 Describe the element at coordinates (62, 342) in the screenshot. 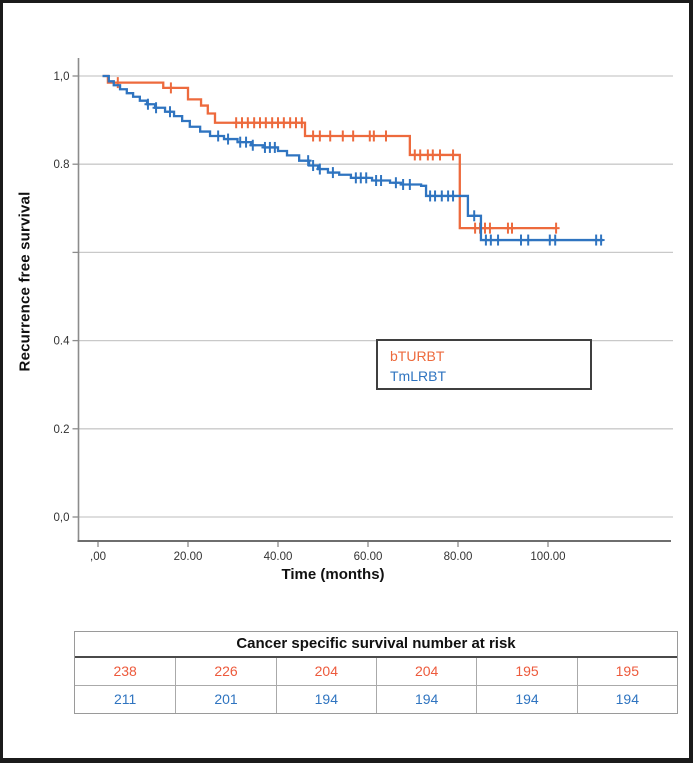

I see `y-tick-label: 0.4` at that location.